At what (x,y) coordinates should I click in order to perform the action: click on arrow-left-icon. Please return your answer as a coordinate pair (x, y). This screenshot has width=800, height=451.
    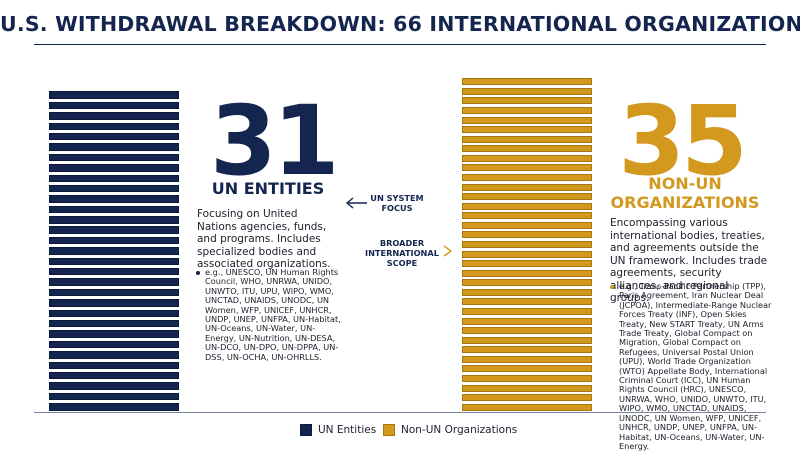
    Looking at the image, I should click on (356, 203).